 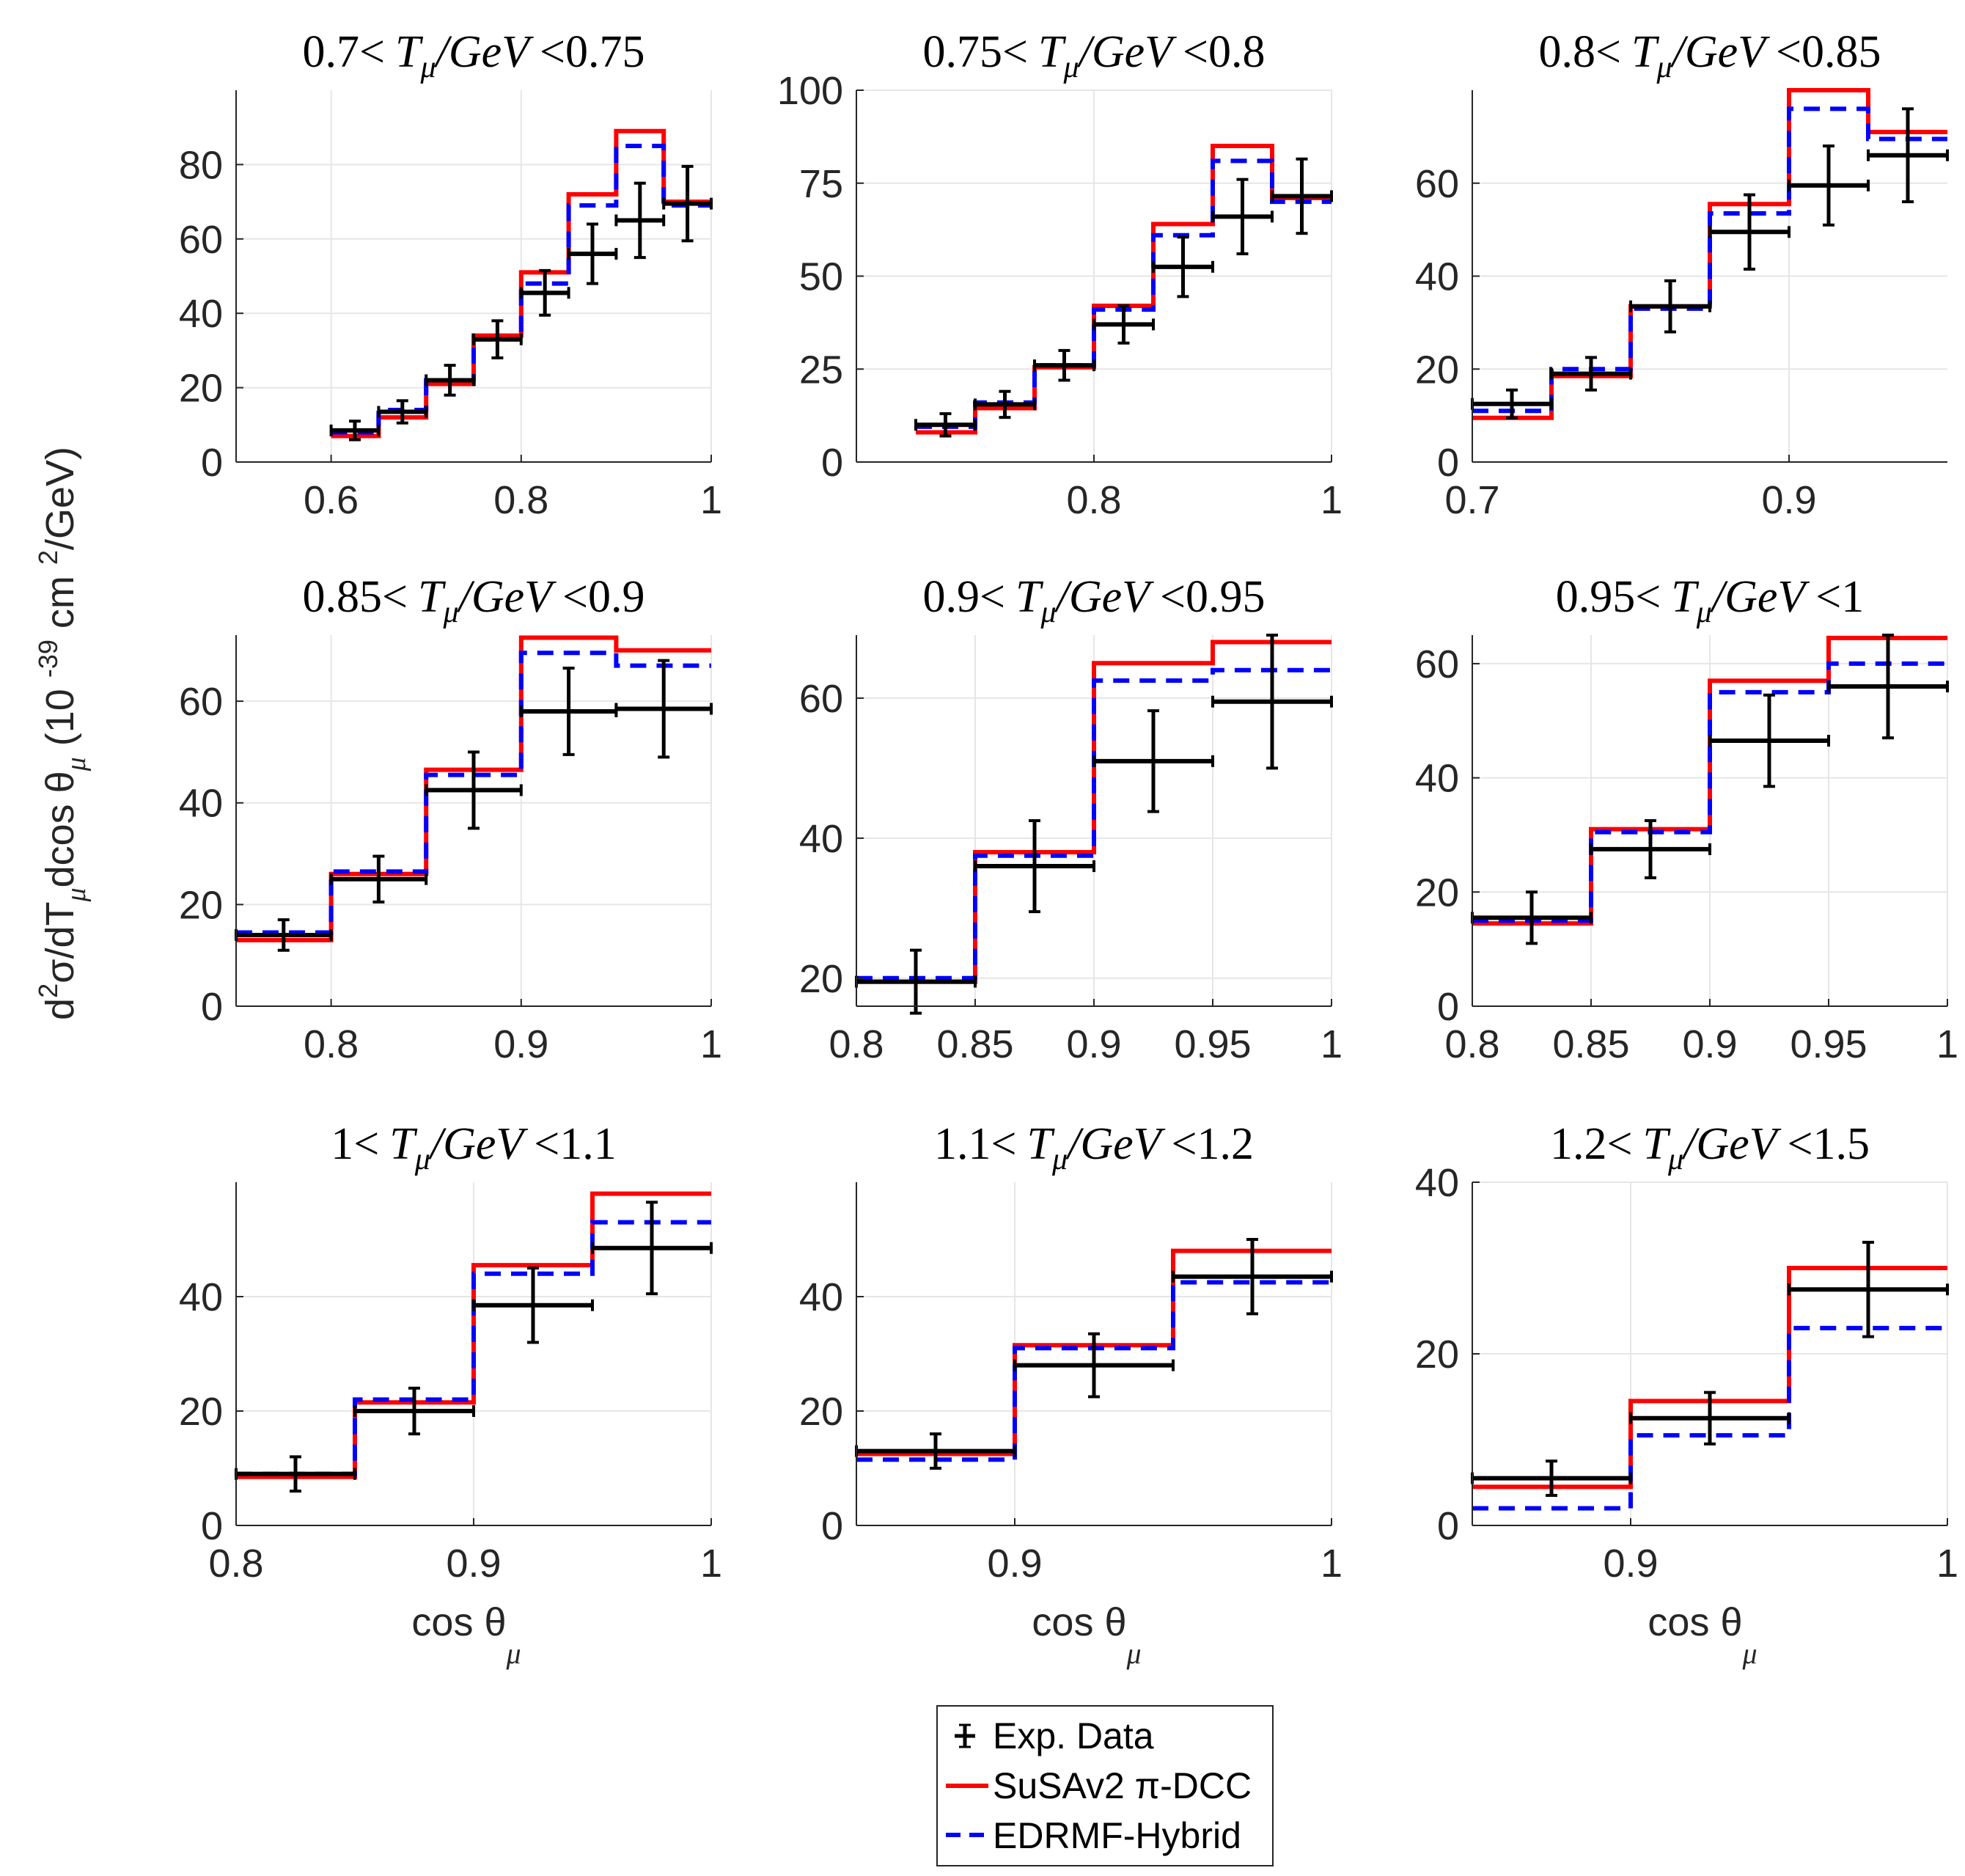 I want to click on x-tick-label: 0.6, so click(x=331, y=500).